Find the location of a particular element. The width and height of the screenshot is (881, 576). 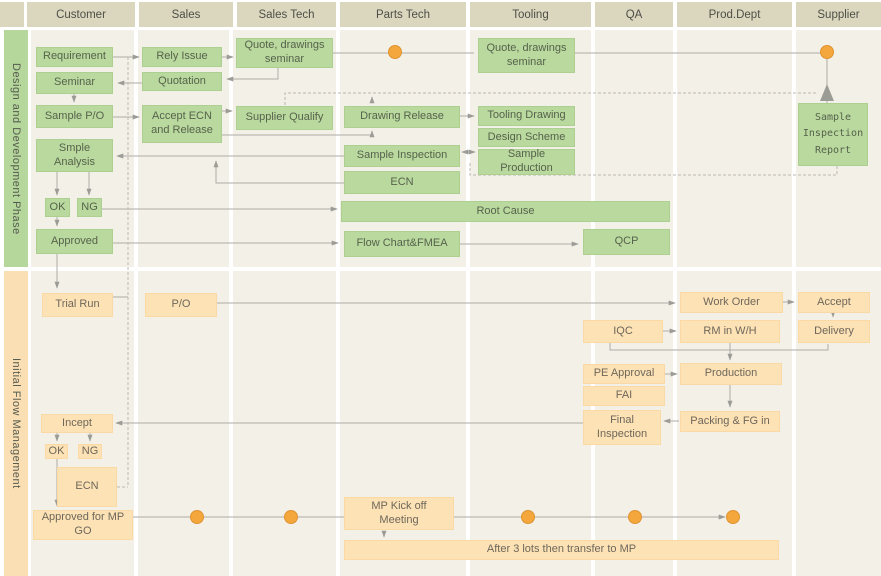

smple-analysis-node: Smple Analysis is located at coordinates (74, 155).